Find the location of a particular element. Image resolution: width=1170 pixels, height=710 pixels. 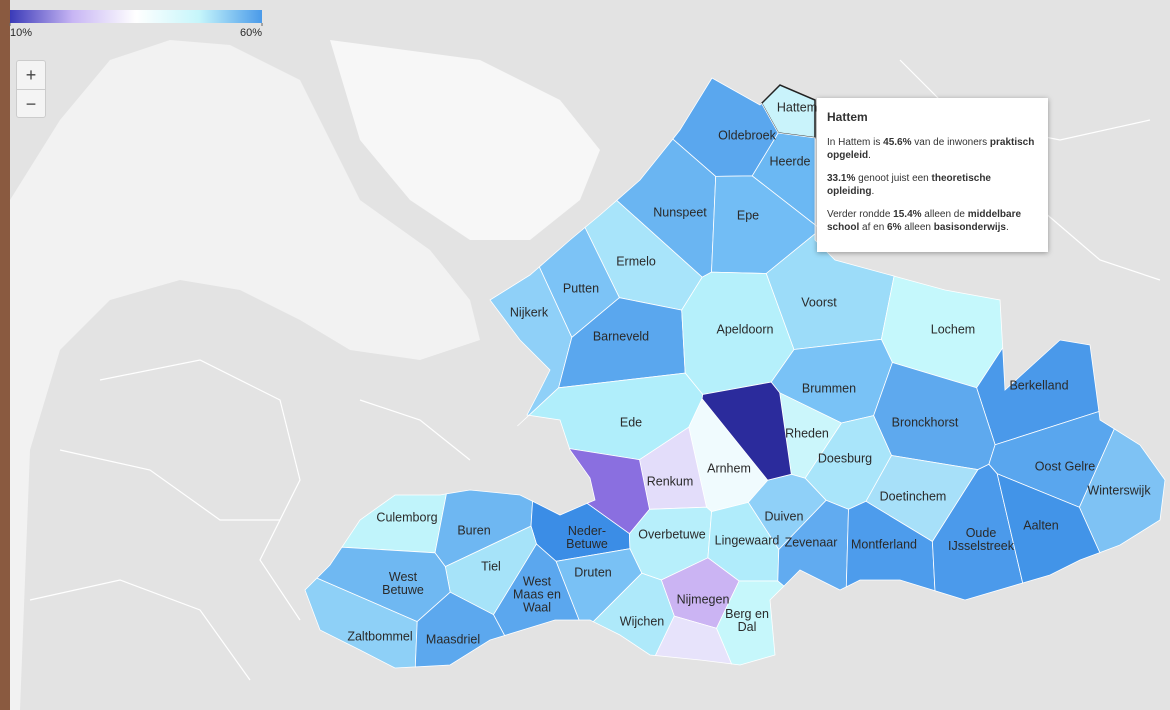

region-label: Zevenaar is located at coordinates (811, 542).